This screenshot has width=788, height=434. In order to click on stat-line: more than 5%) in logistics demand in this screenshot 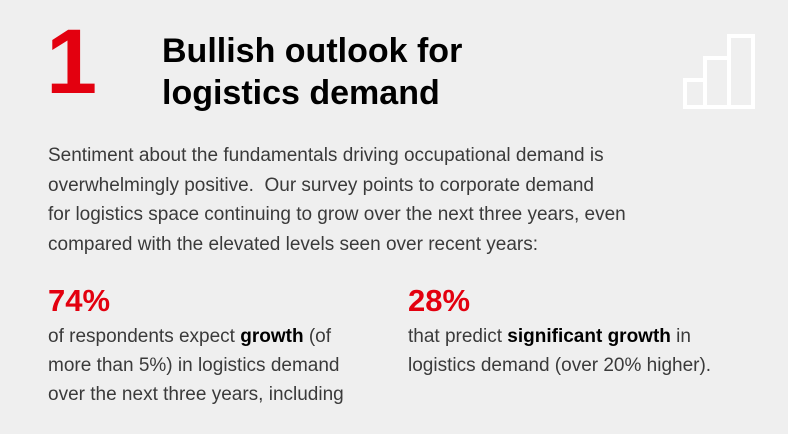, I will do `click(196, 365)`.